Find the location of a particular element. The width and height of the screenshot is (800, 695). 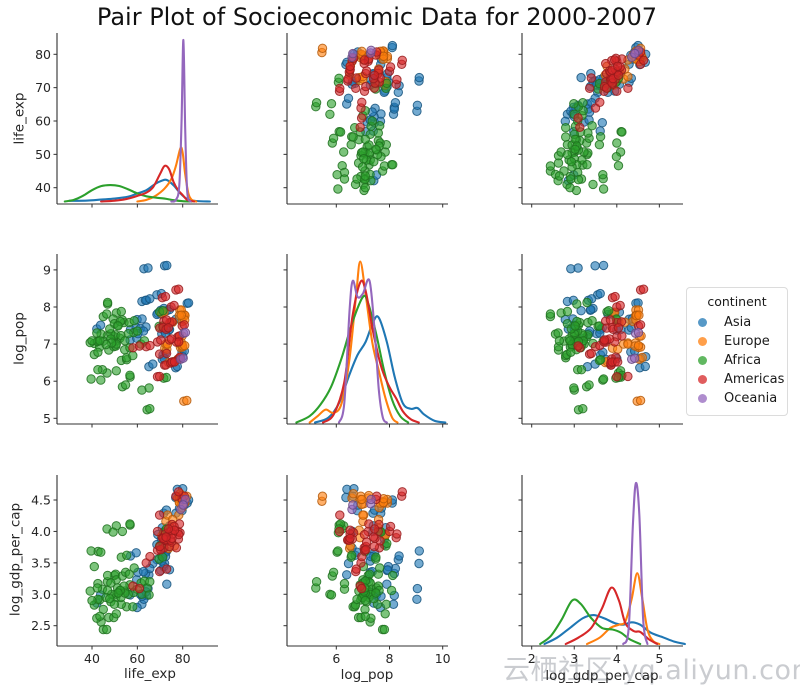

legend-label-africa: Africa is located at coordinates (743, 360).